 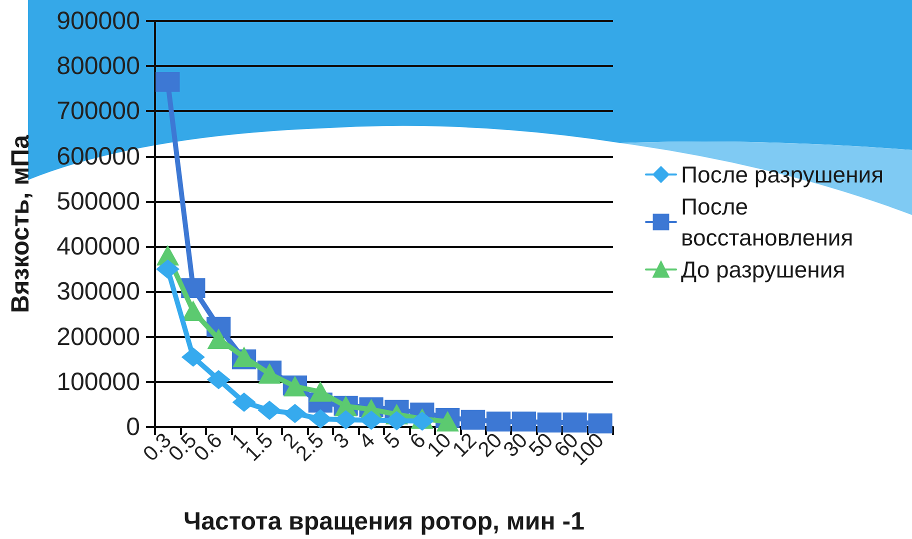 I want to click on legend-label: После восстановления, so click(x=767, y=222).